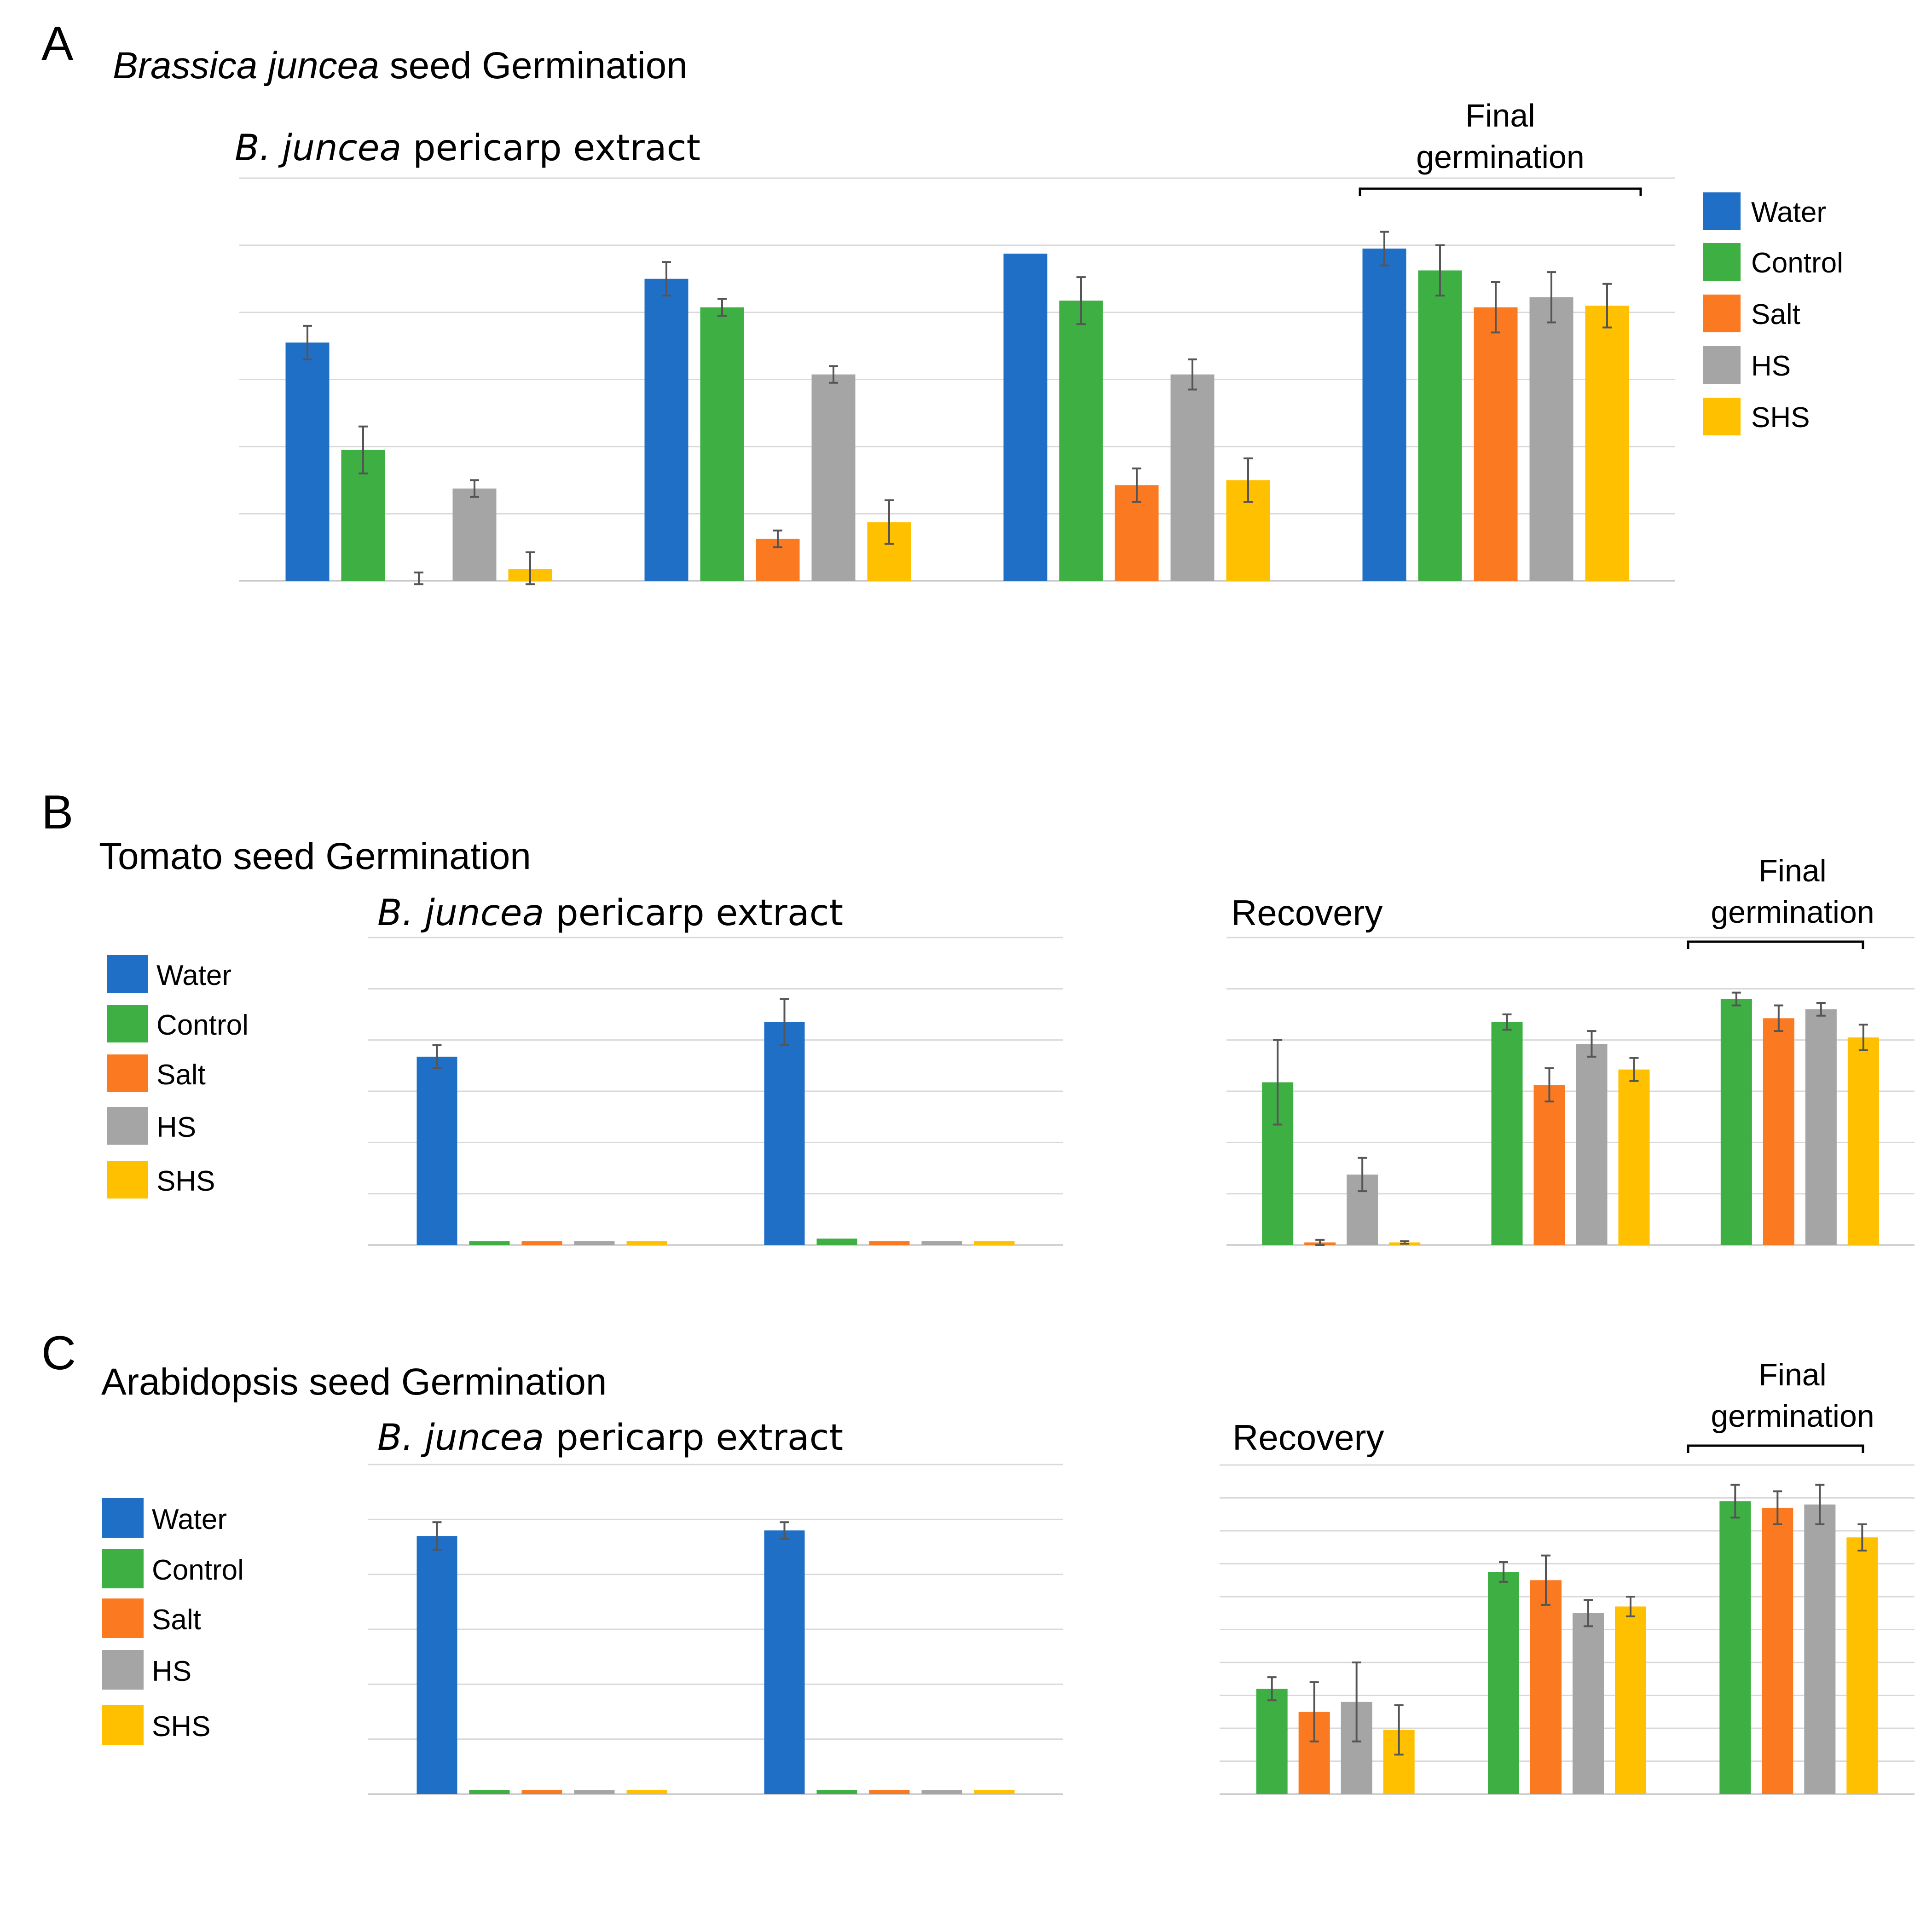 This screenshot has width=1932, height=1905. I want to click on panel-letter-b: B, so click(57, 812).